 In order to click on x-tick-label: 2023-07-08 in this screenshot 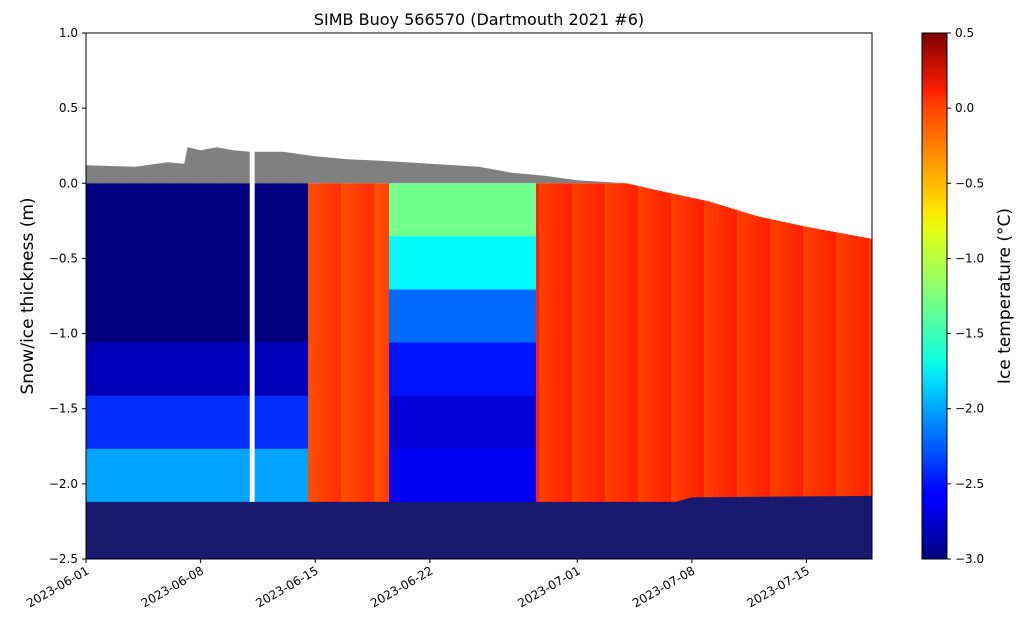, I will do `click(663, 586)`.